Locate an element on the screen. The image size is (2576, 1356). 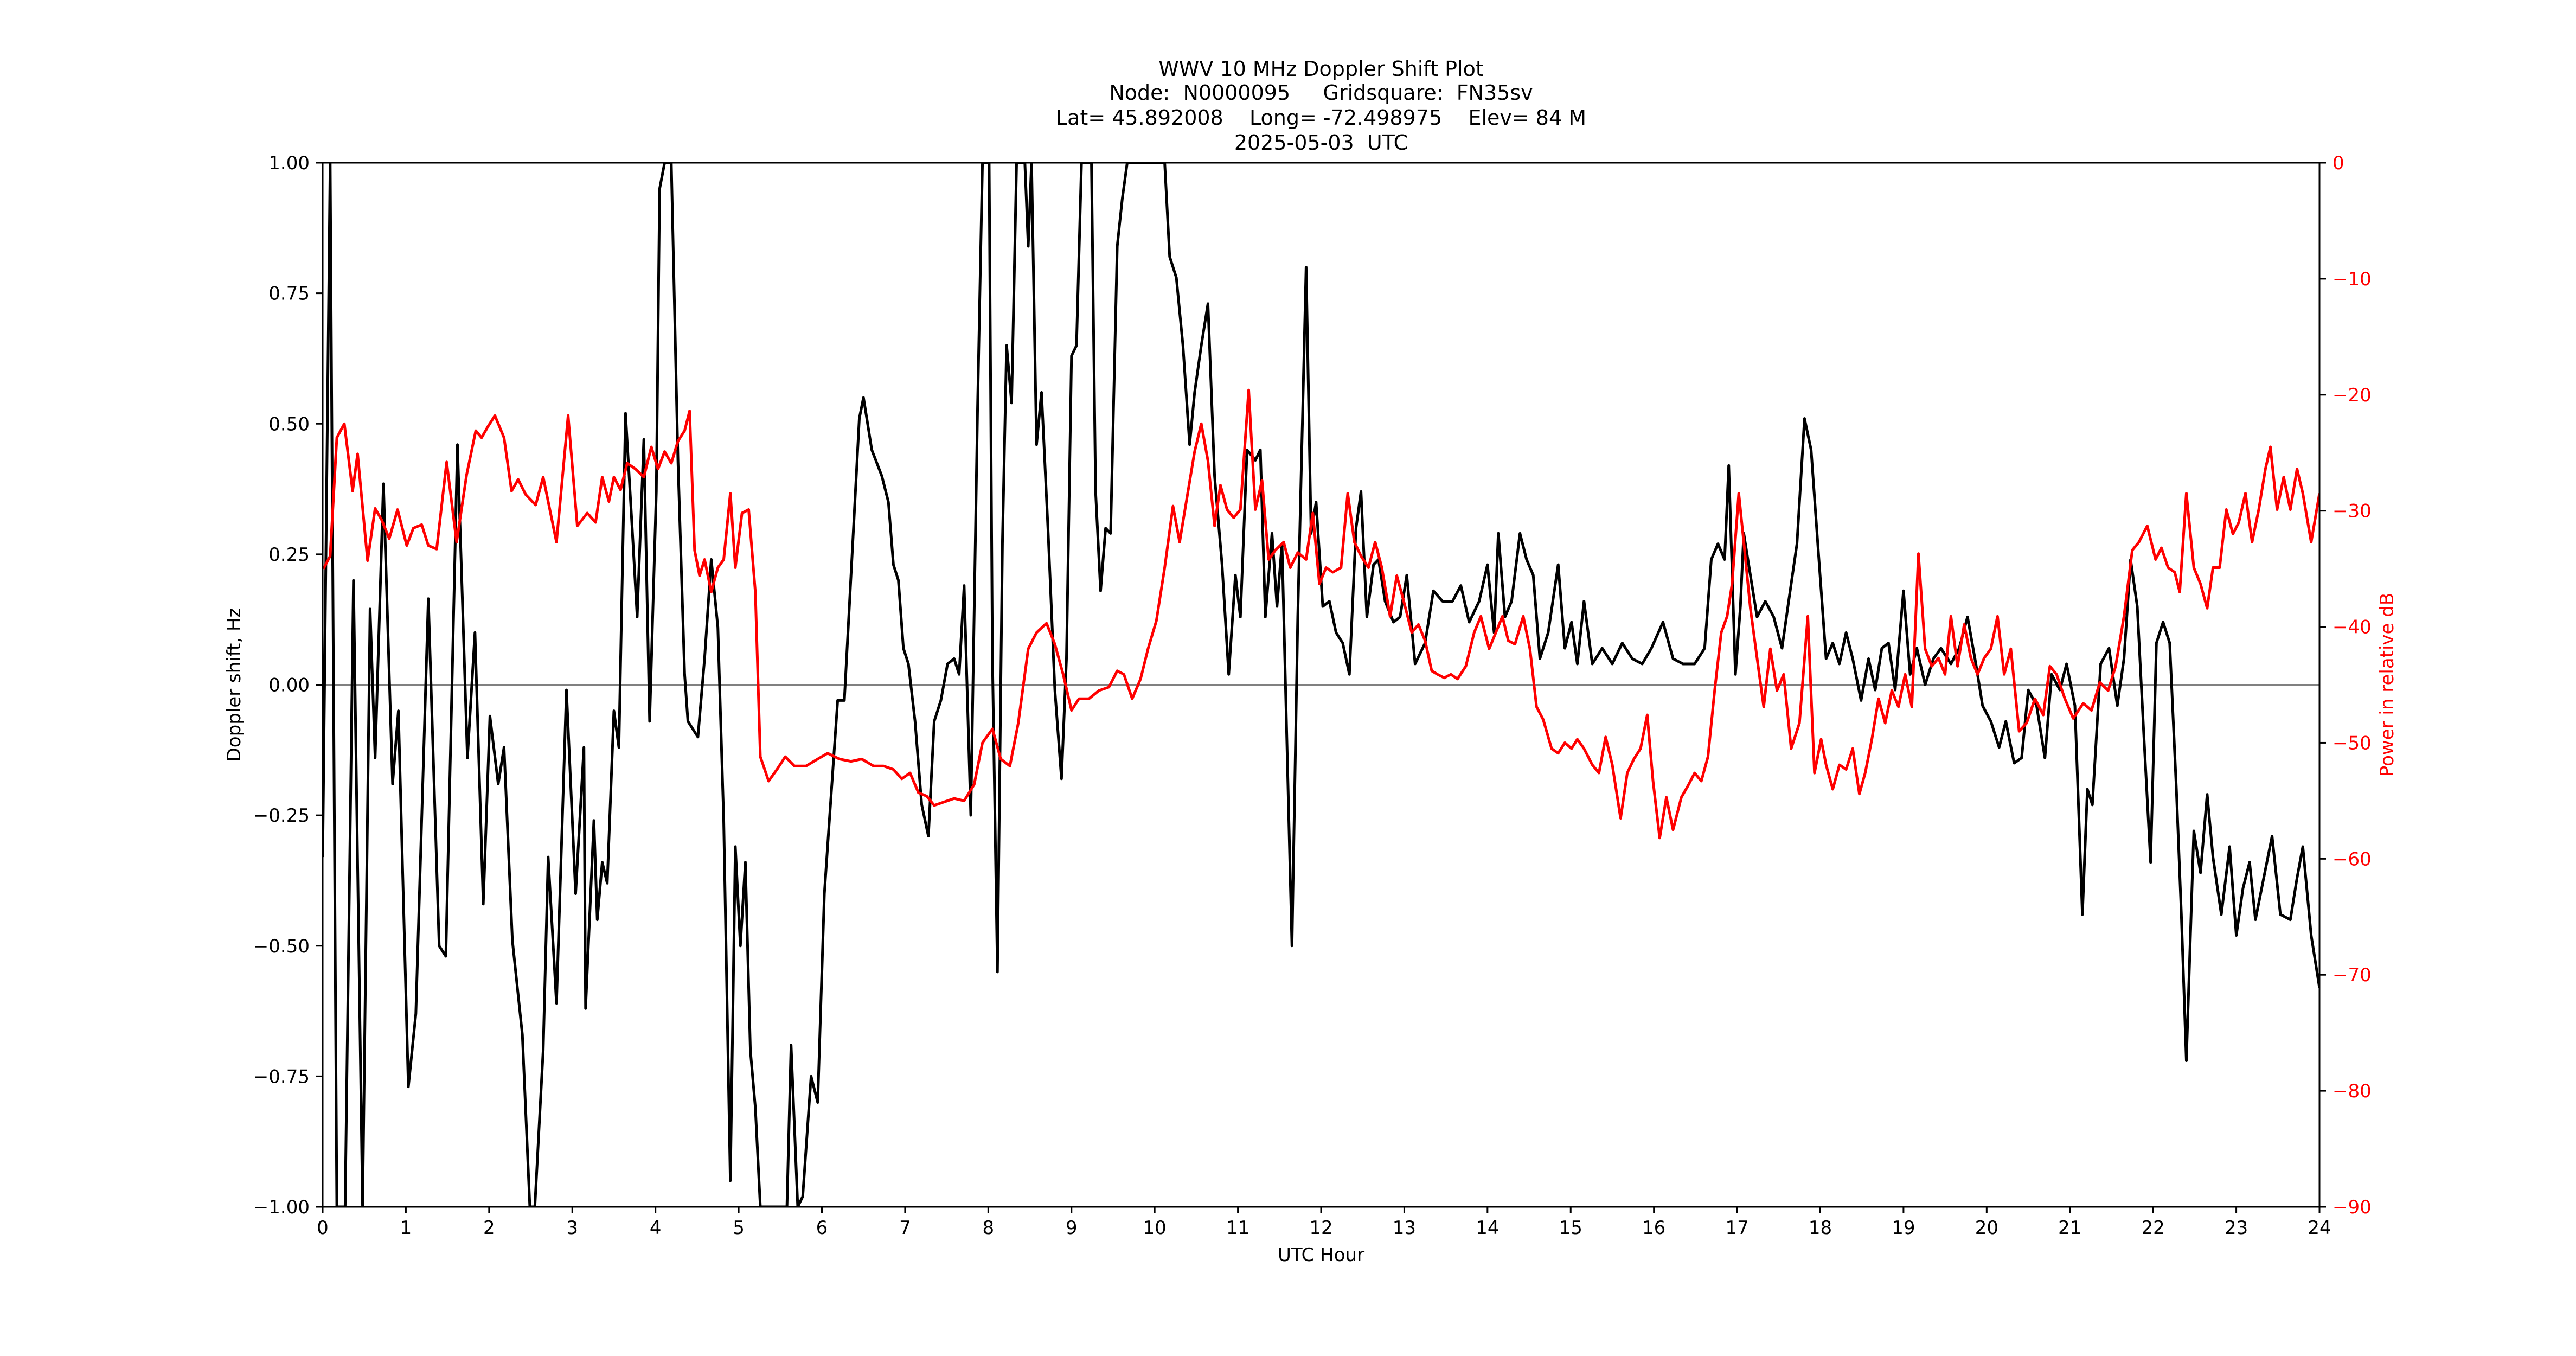
y2-tick-label: −80 is located at coordinates (2352, 1091).